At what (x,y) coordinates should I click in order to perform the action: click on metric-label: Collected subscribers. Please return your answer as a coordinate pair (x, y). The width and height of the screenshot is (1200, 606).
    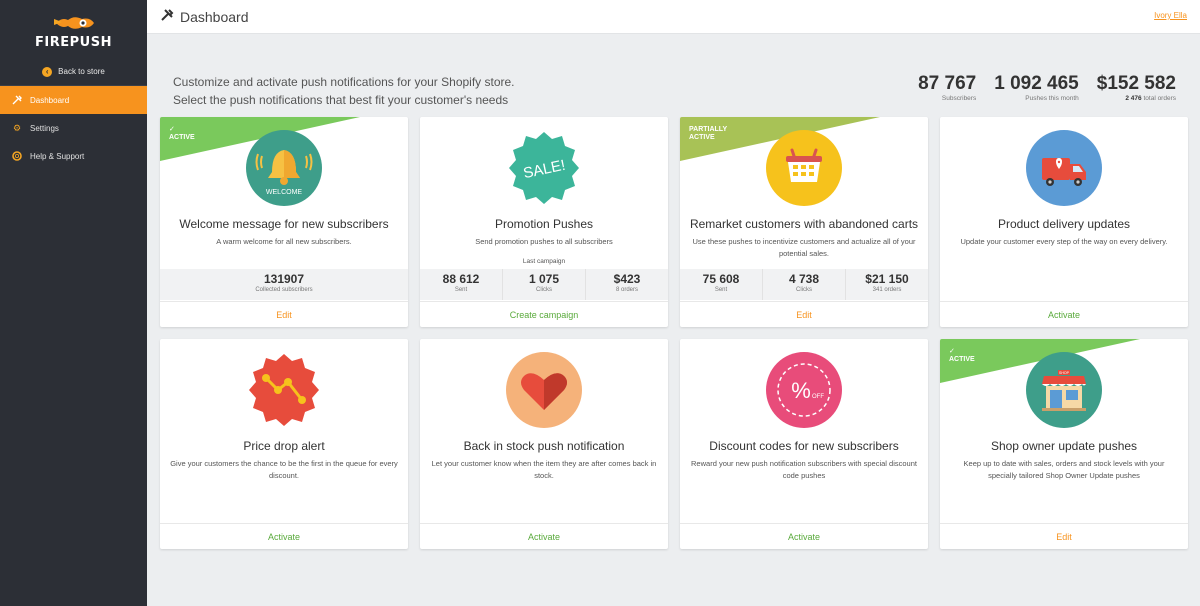
    Looking at the image, I should click on (284, 290).